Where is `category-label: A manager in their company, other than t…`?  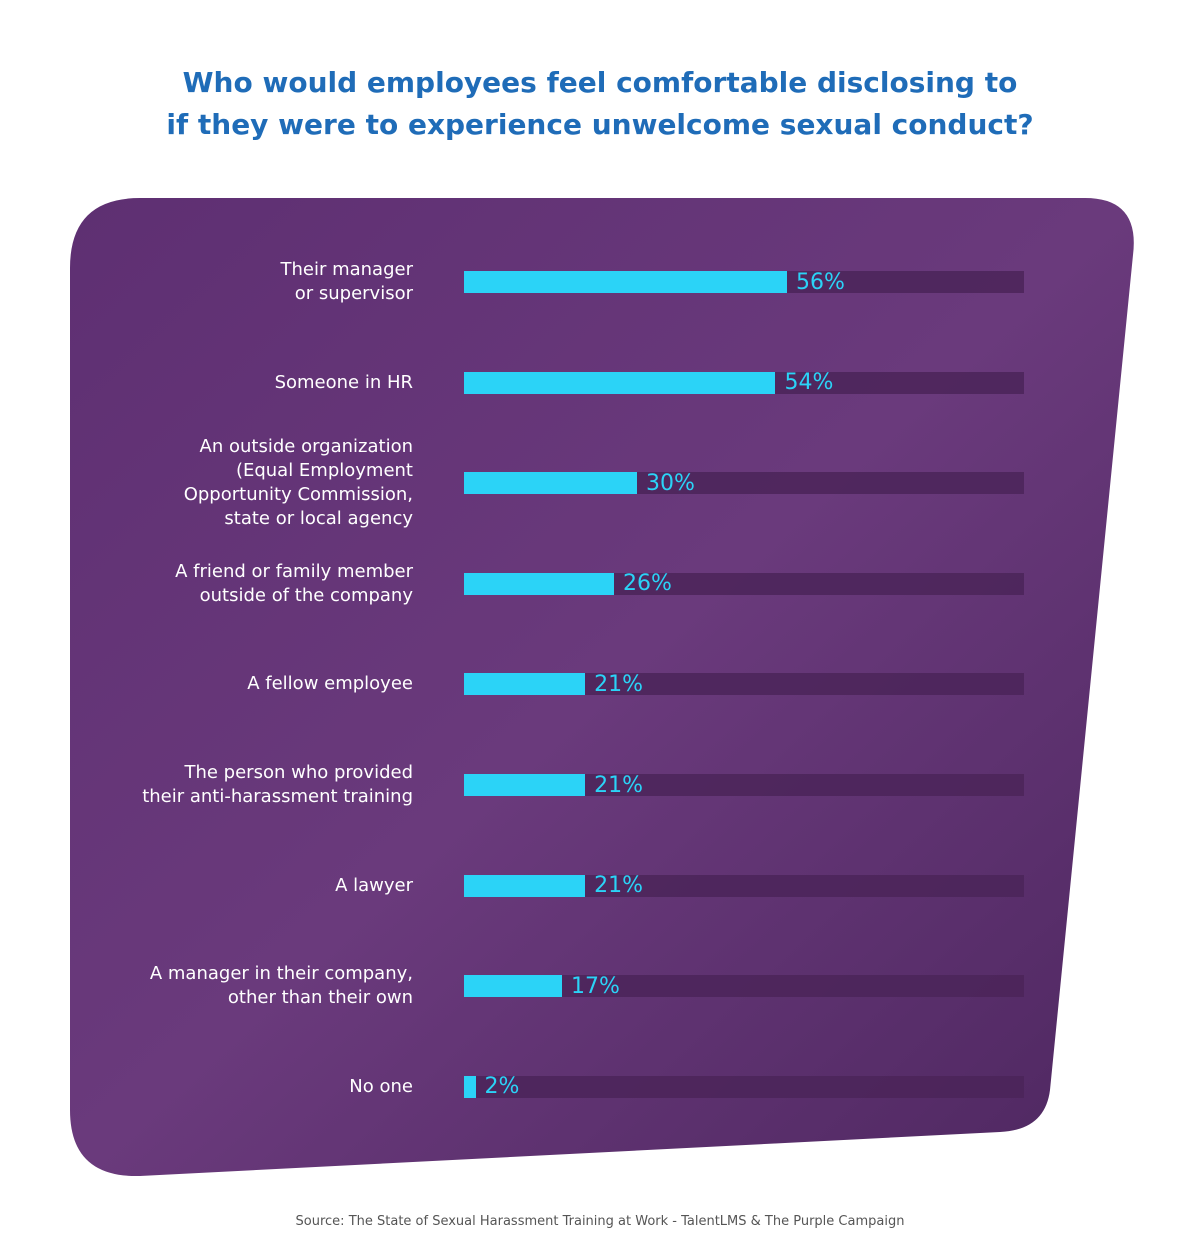 category-label: A manager in their company, other than t… is located at coordinates (281, 986).